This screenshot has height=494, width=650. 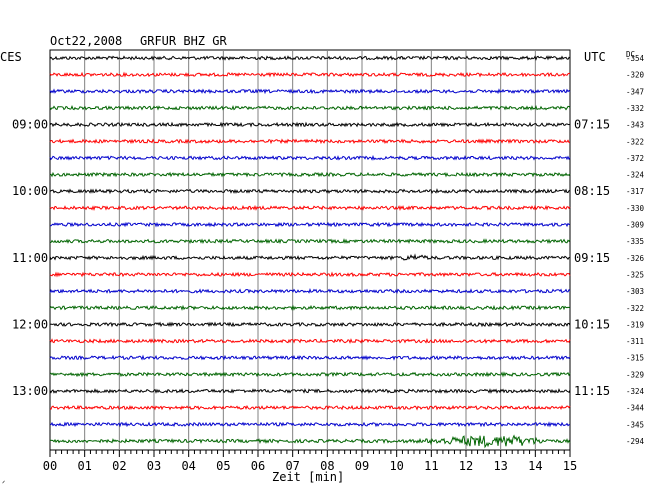 I want to click on dc-offset-label: -294, so click(x=635, y=441).